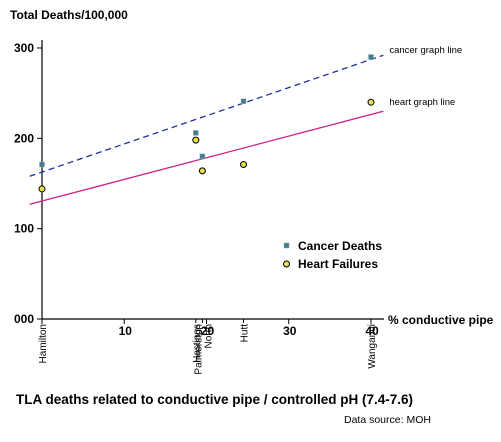 The image size is (501, 442). I want to click on x-axis-title: % conductive pipe, so click(441, 320).